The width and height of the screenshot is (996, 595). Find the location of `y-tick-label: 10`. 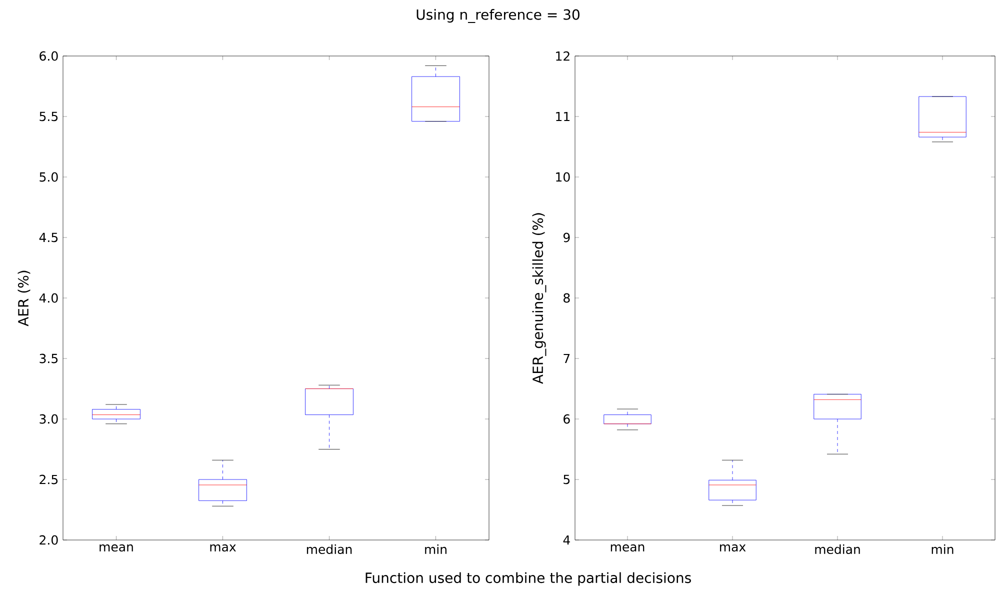

y-tick-label: 10 is located at coordinates (563, 177).